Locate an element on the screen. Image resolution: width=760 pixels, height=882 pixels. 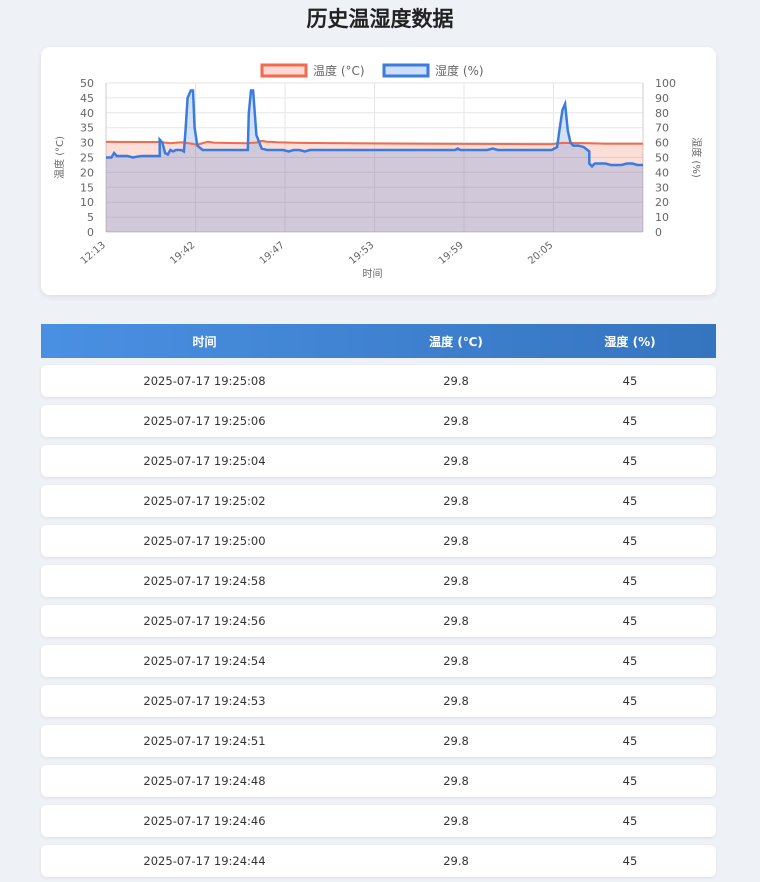
cell-time: 2025-07-17 19:25:00 is located at coordinates (204, 541).